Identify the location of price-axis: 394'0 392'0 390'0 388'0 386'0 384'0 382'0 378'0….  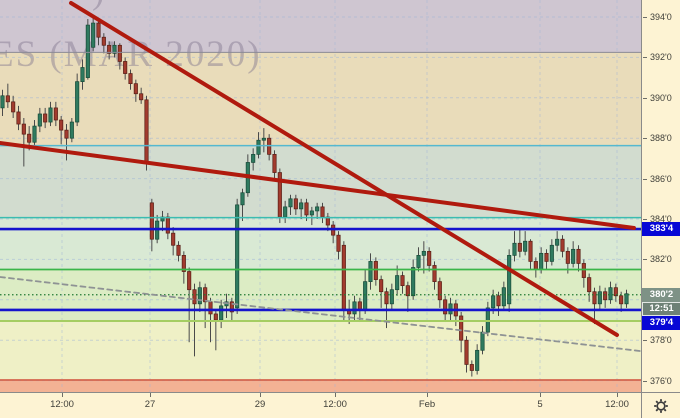
(660, 196).